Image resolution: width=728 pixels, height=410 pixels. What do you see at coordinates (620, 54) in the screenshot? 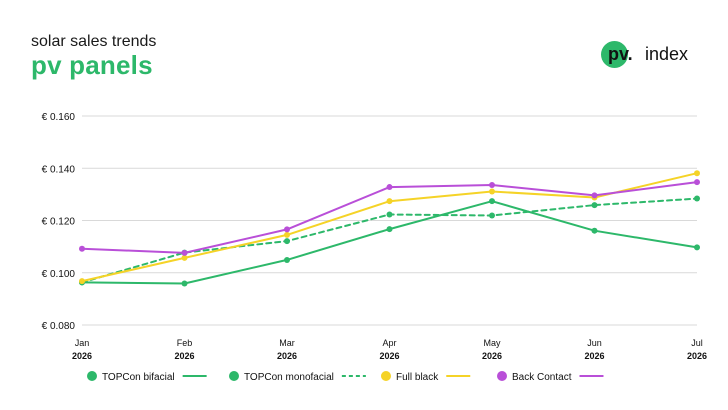
I see `logo-mark: pv.` at bounding box center [620, 54].